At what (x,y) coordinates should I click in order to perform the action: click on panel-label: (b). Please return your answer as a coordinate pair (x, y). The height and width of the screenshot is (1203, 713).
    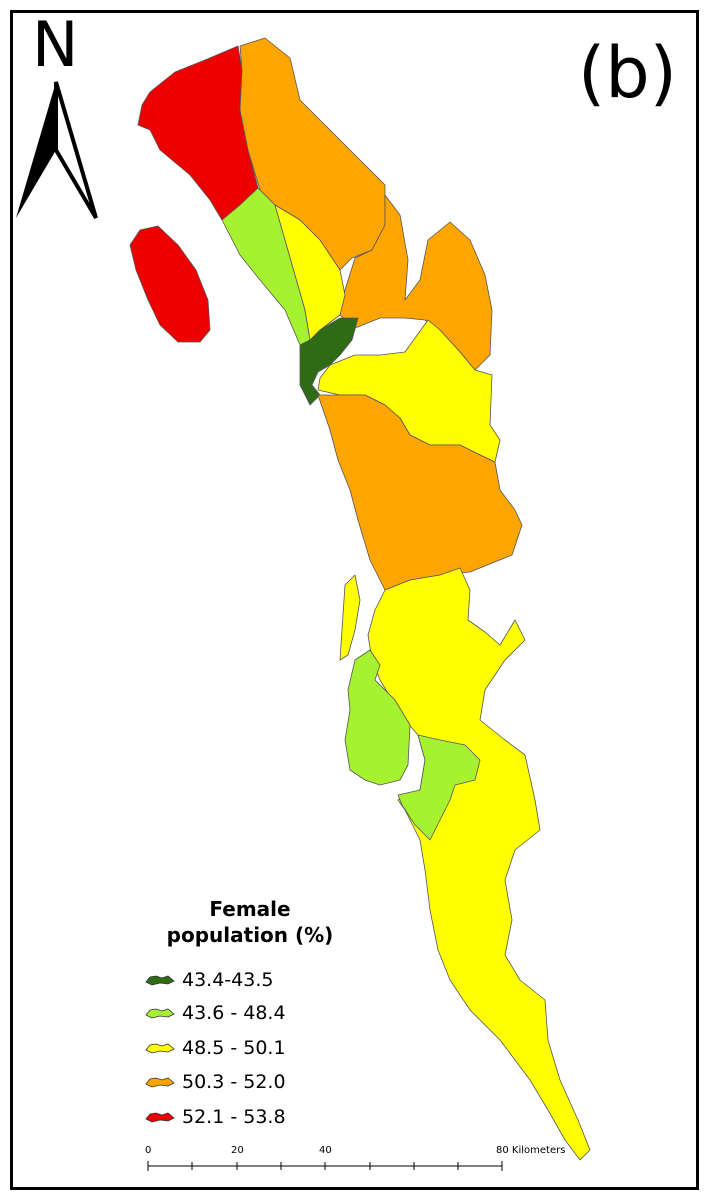
    Looking at the image, I should click on (627, 73).